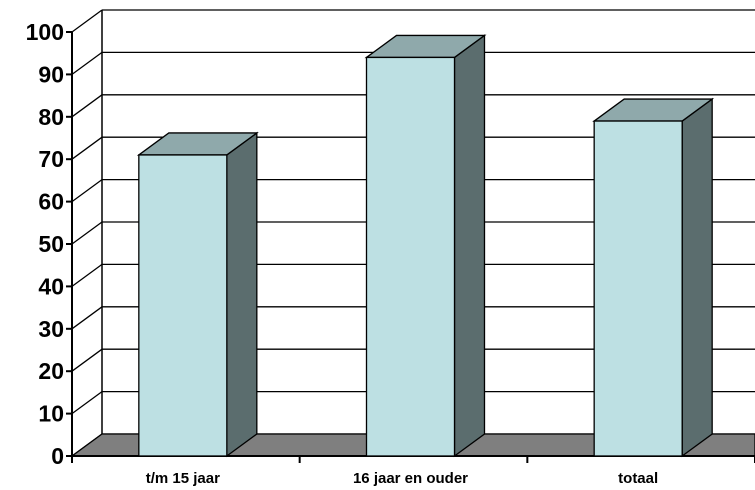 This screenshot has height=490, width=755. I want to click on y-tick-label: 80, so click(51, 117).